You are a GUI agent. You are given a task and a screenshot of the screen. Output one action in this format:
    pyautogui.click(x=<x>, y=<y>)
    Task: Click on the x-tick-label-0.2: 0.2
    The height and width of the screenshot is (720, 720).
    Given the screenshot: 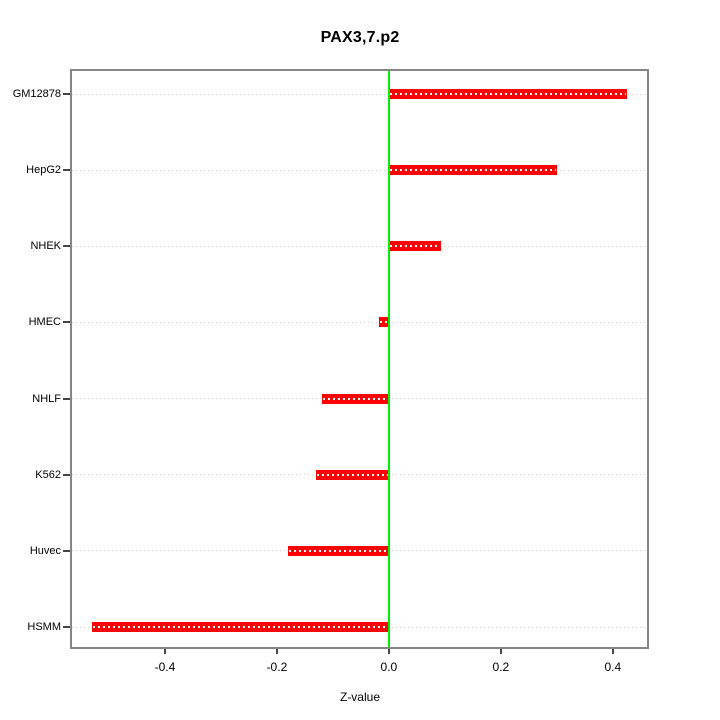 What is the action you would take?
    pyautogui.click(x=501, y=667)
    